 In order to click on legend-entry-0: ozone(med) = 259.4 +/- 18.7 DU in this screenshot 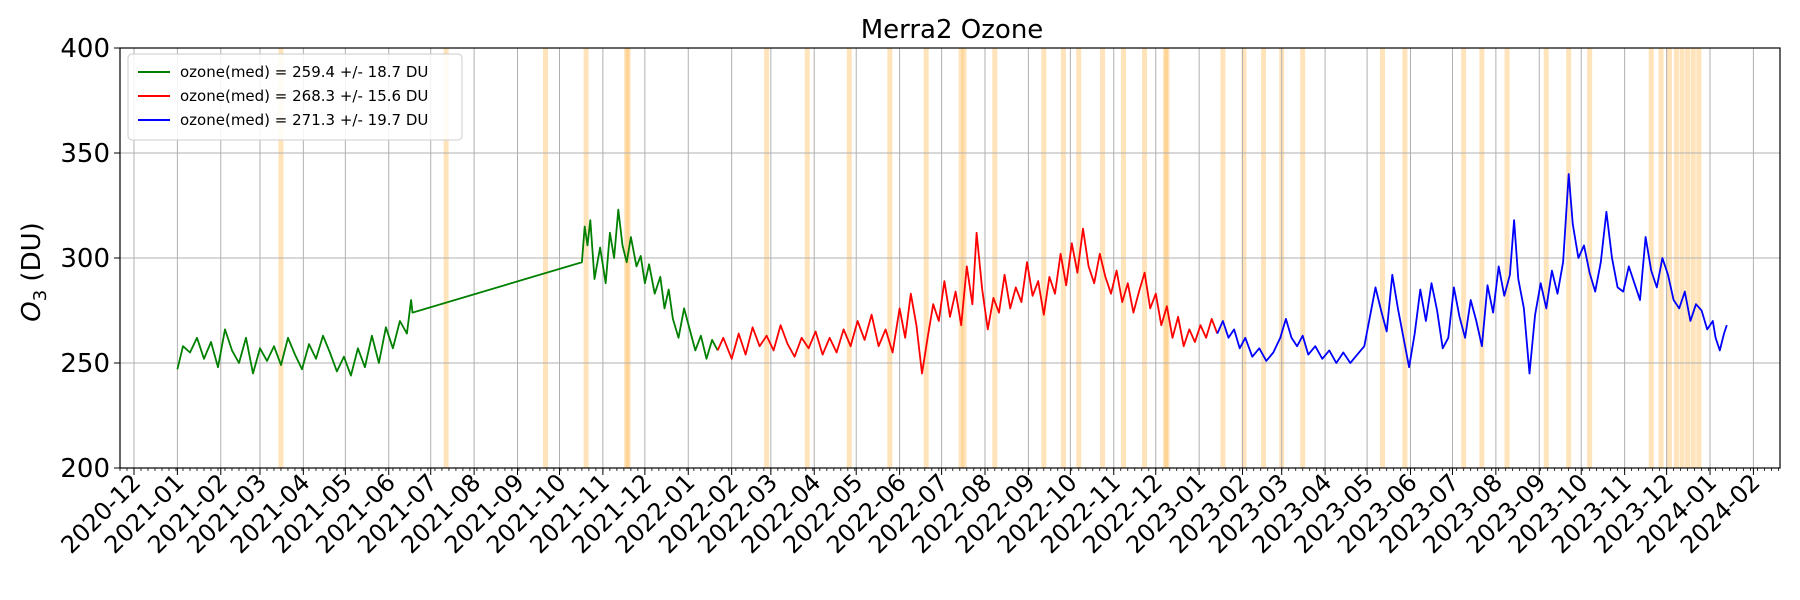, I will do `click(304, 72)`.